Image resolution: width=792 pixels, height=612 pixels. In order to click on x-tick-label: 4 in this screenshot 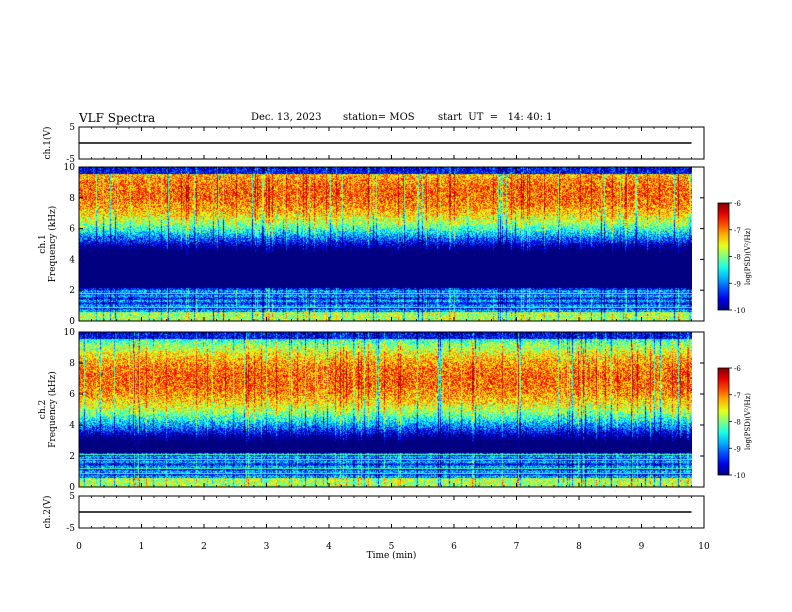, I will do `click(329, 547)`.